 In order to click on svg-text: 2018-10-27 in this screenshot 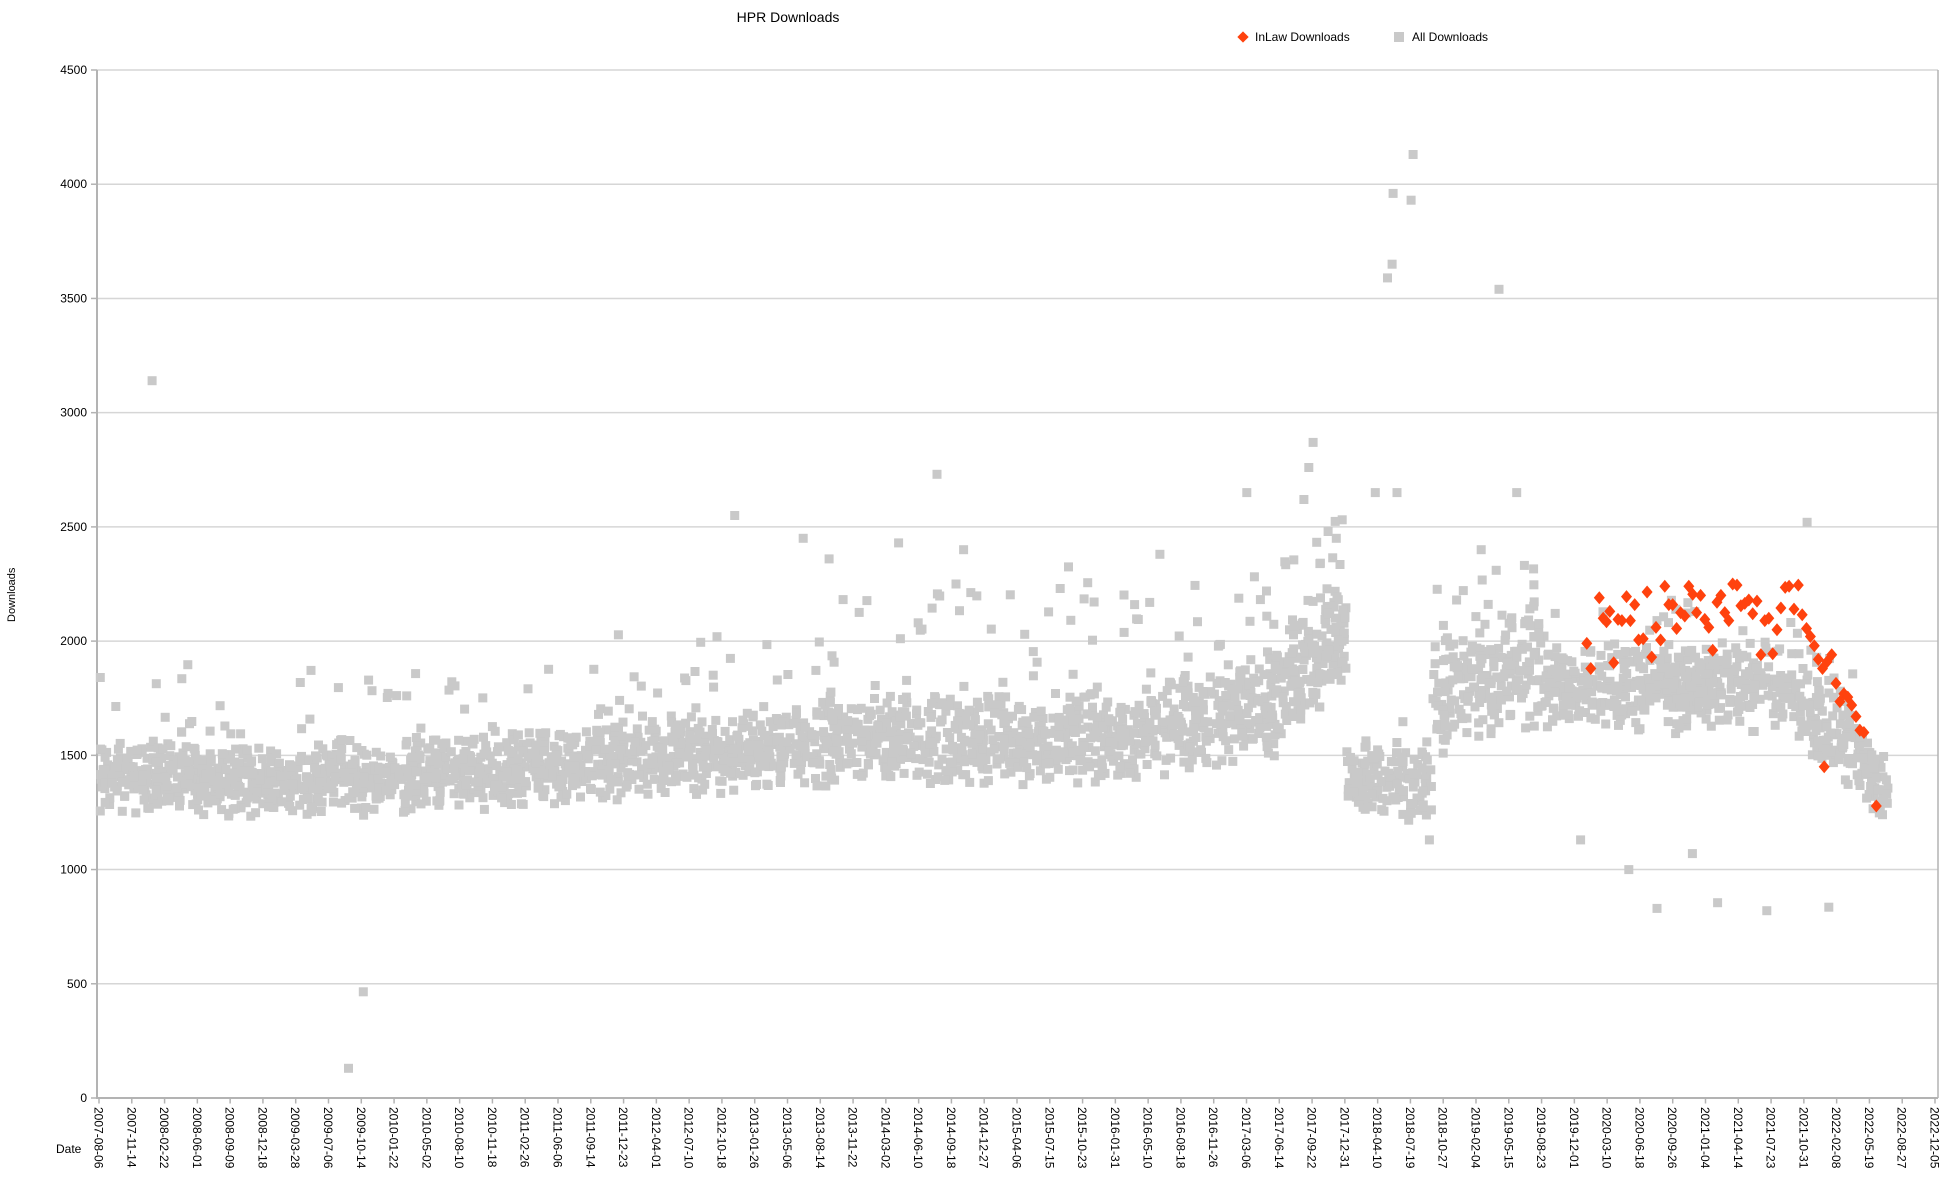, I will do `click(1443, 1138)`.